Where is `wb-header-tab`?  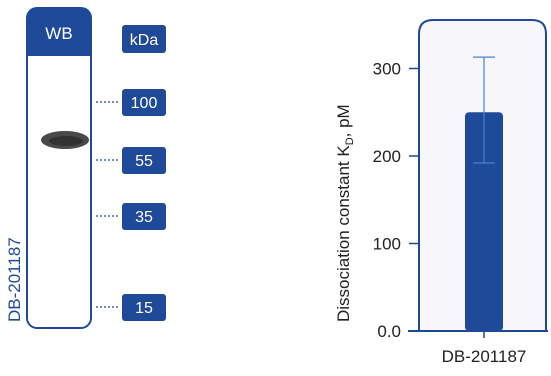 wb-header-tab is located at coordinates (59, 32).